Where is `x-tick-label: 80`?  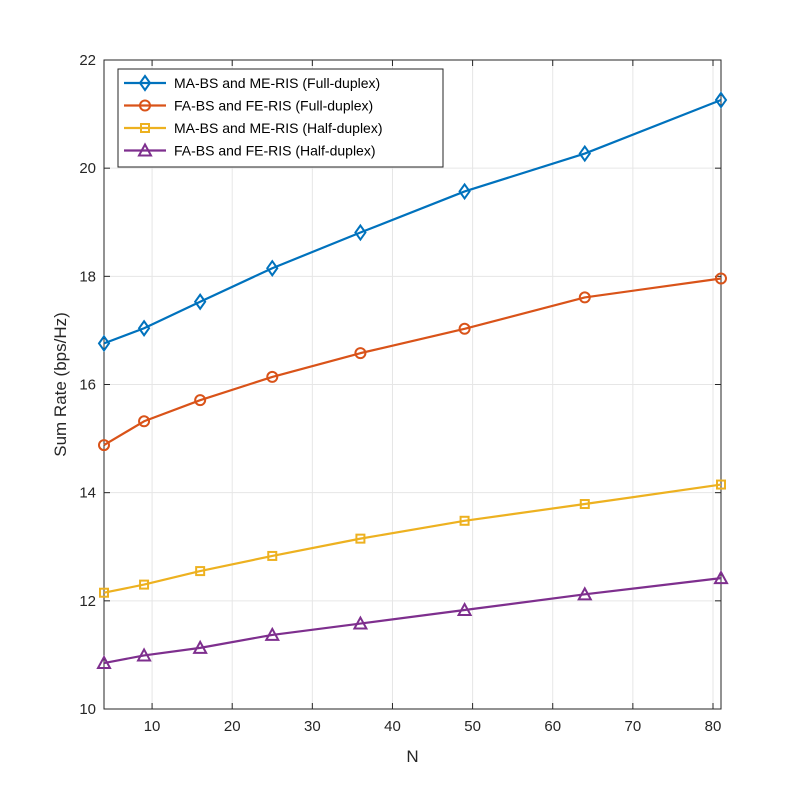 x-tick-label: 80 is located at coordinates (713, 726).